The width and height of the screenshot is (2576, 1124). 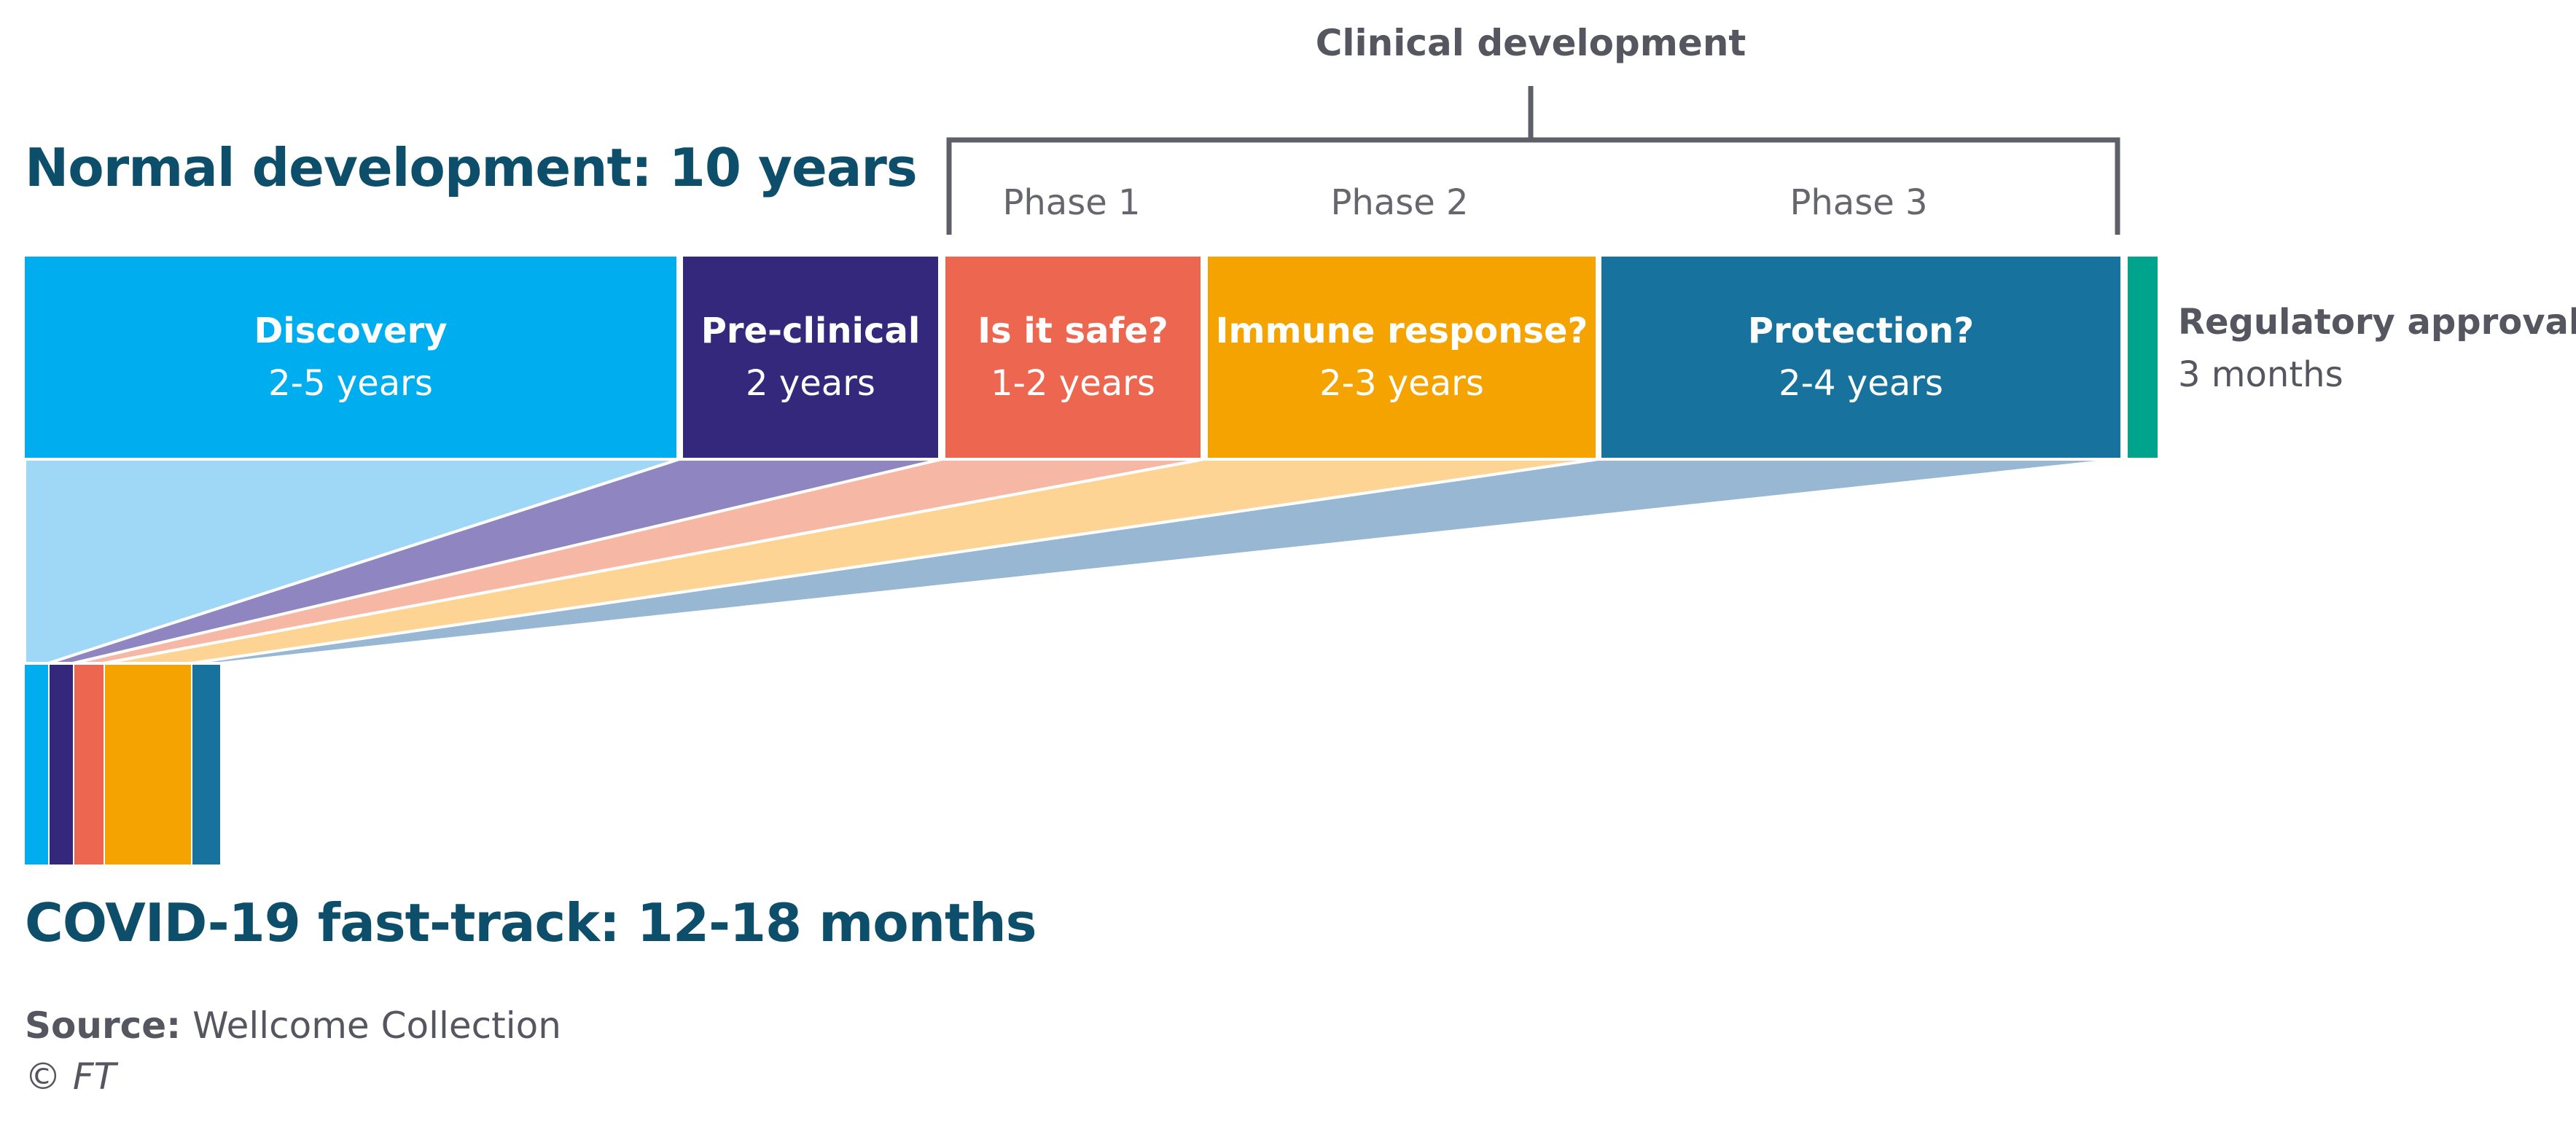 I want to click on phase-2-duration: 2-3 years, so click(x=1401, y=383).